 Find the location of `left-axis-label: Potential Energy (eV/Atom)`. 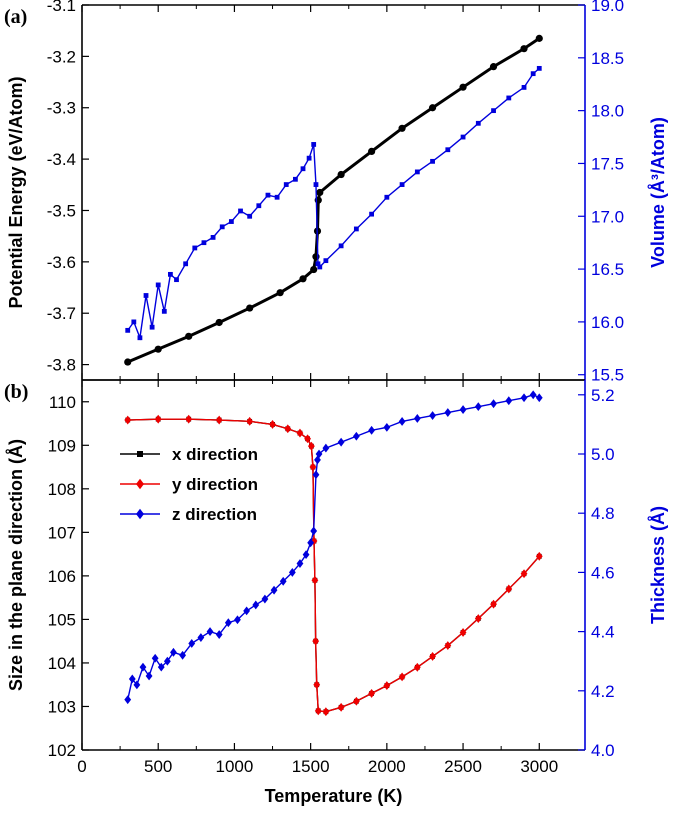

left-axis-label: Potential Energy (eV/Atom) is located at coordinates (16, 192).